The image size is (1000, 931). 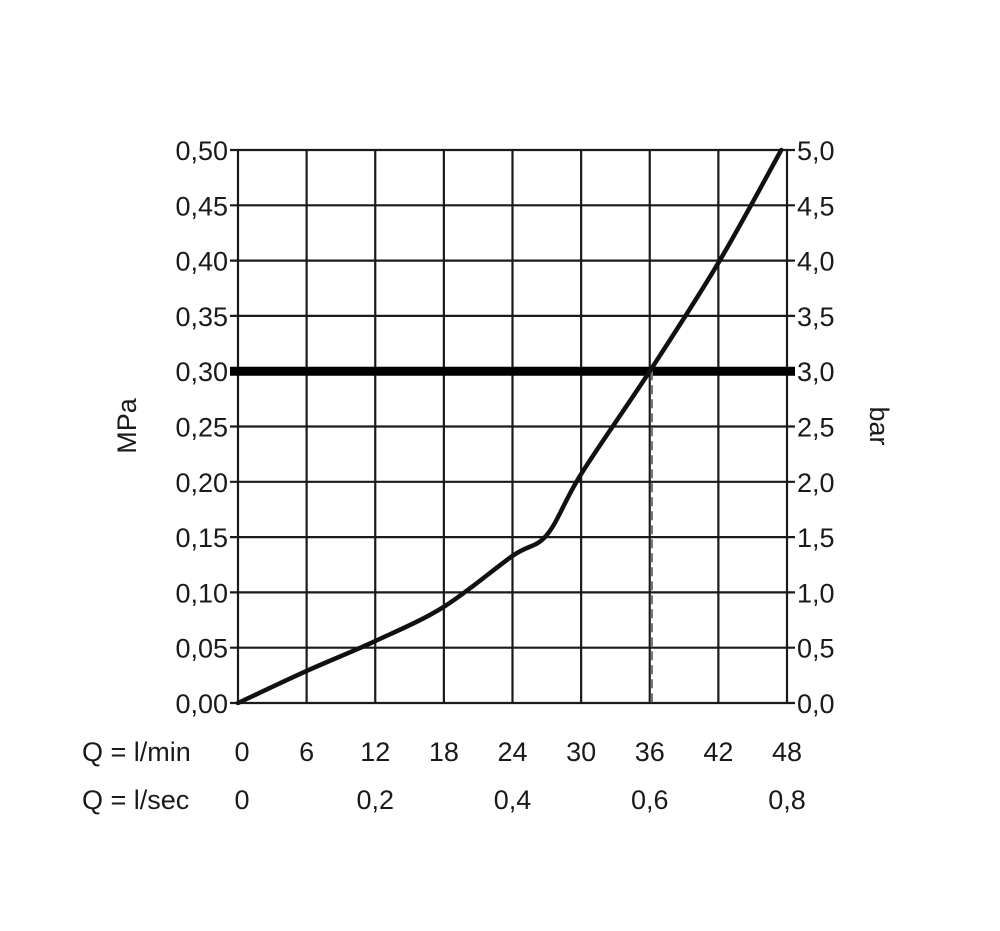 What do you see at coordinates (201, 206) in the screenshot?
I see `y-tick-label: 0,45` at bounding box center [201, 206].